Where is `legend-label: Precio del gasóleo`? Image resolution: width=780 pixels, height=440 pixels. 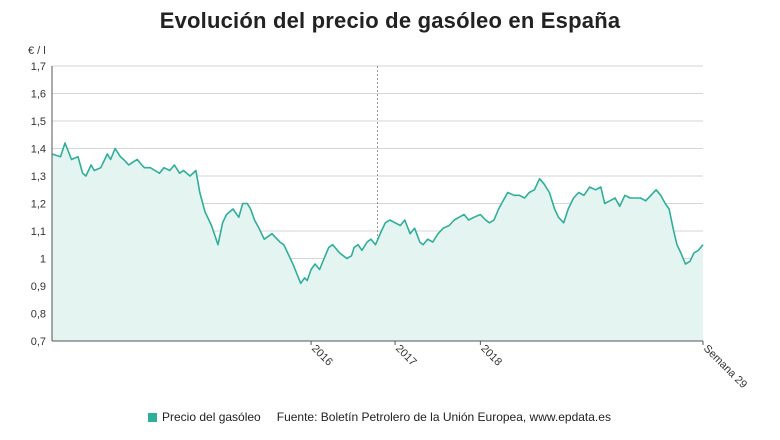 legend-label: Precio del gasóleo is located at coordinates (211, 417).